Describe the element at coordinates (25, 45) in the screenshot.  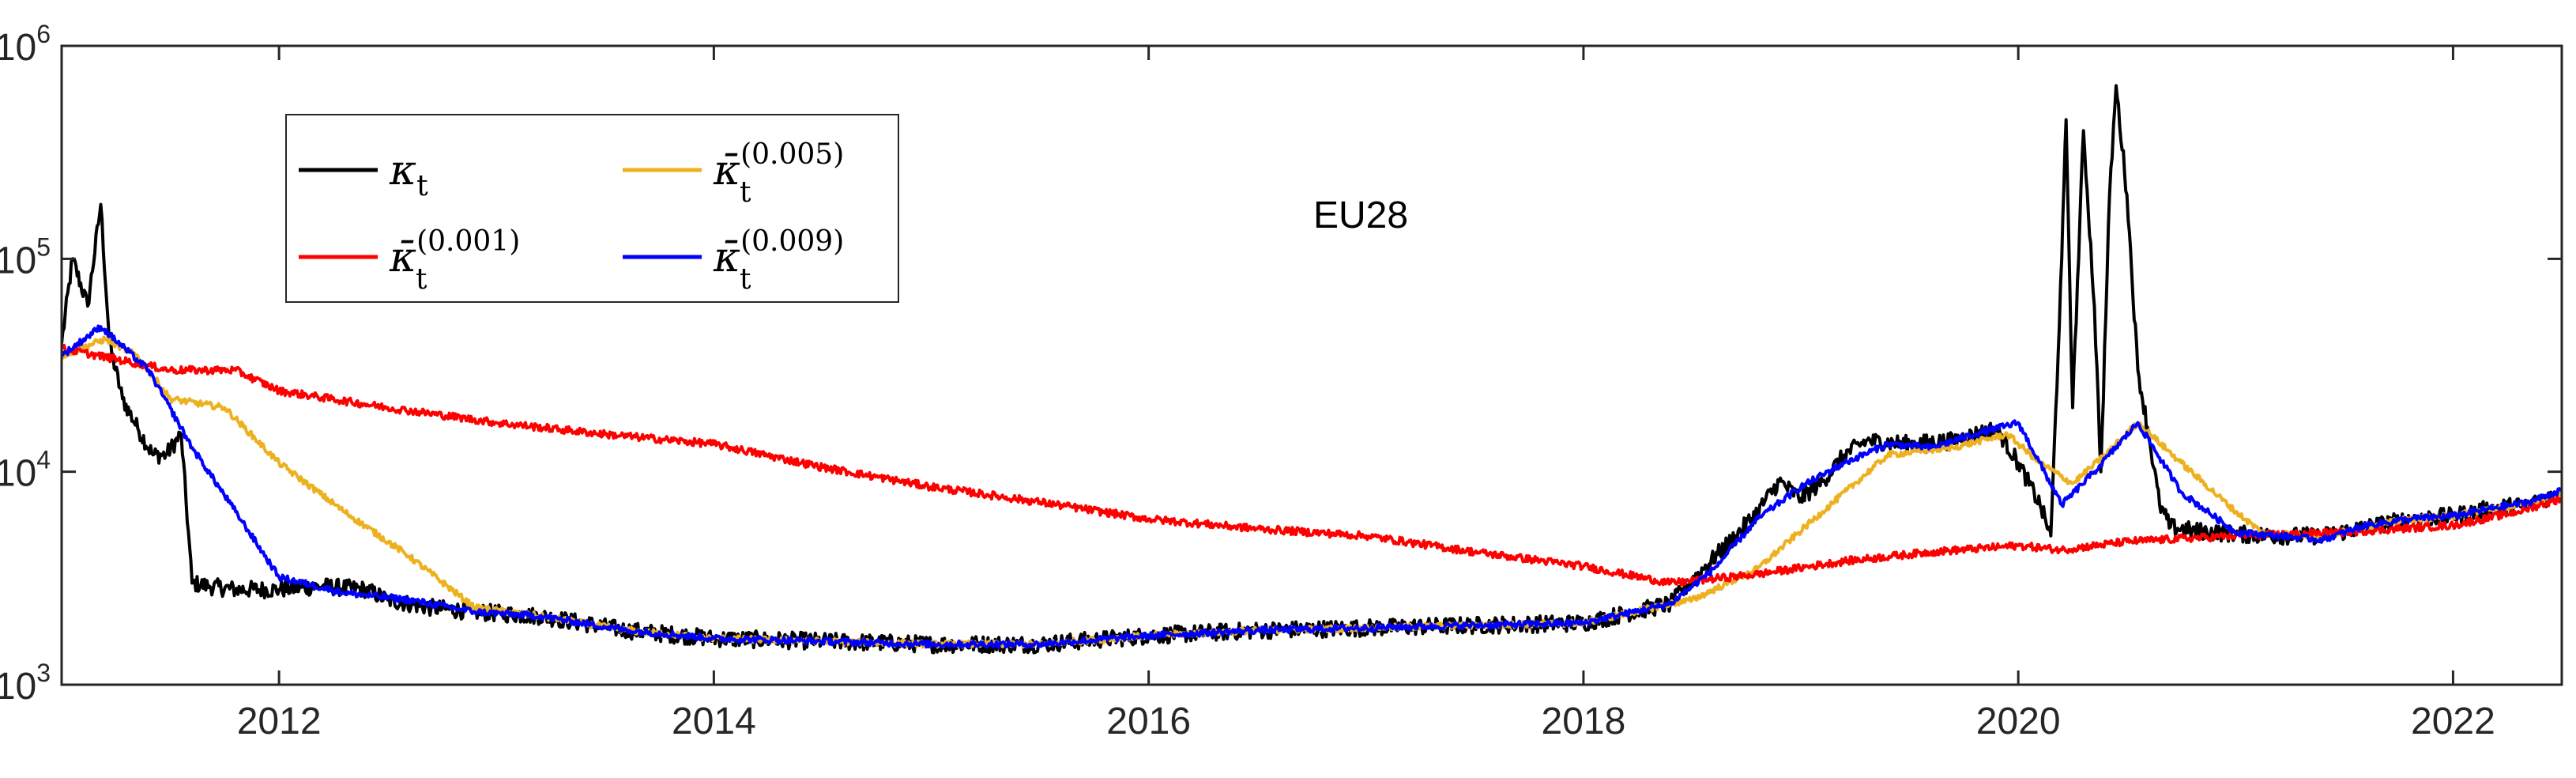
I see `y-tick-label: 10⁶` at that location.